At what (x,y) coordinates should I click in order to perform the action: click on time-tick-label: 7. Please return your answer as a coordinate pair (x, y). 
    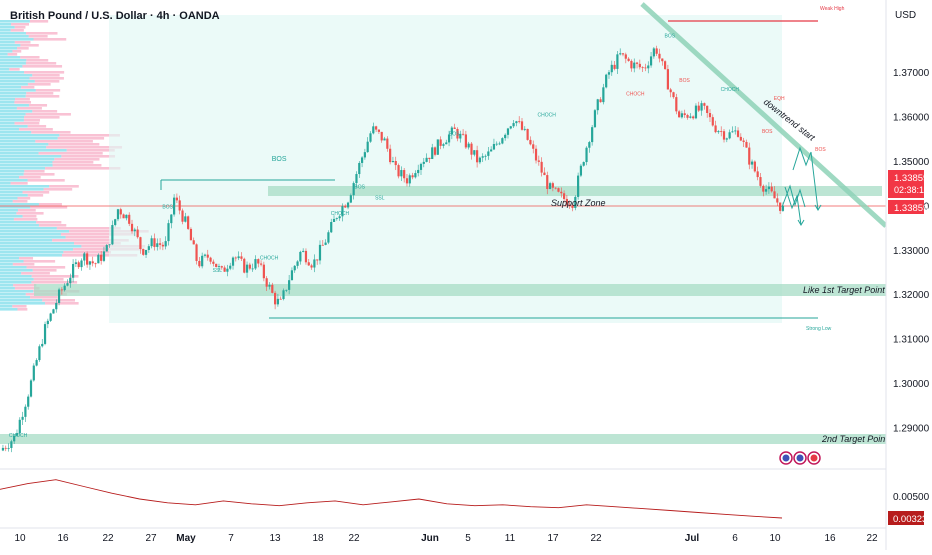
    Looking at the image, I should click on (231, 538).